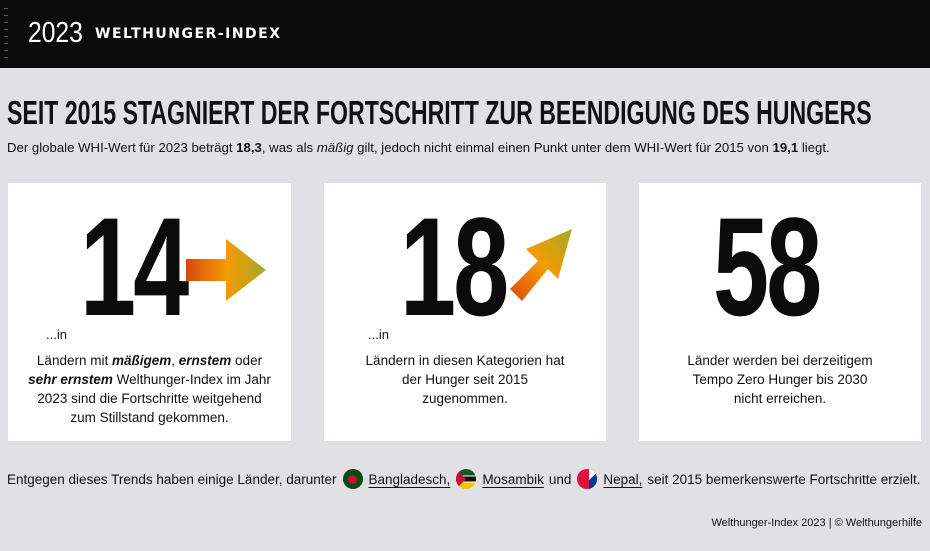  Describe the element at coordinates (465, 34) in the screenshot. I see `header: 2023 WELTHUNGER-INDEX` at that location.